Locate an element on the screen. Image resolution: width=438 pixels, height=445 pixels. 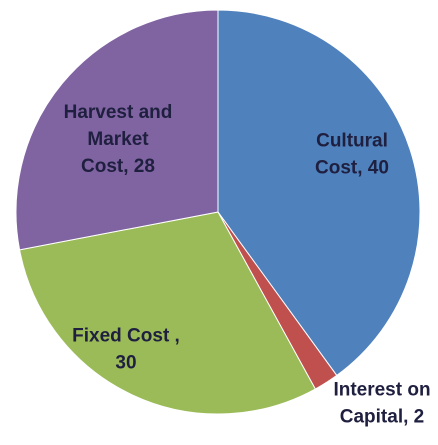
data-label-line: Capital, 2 is located at coordinates (382, 417).